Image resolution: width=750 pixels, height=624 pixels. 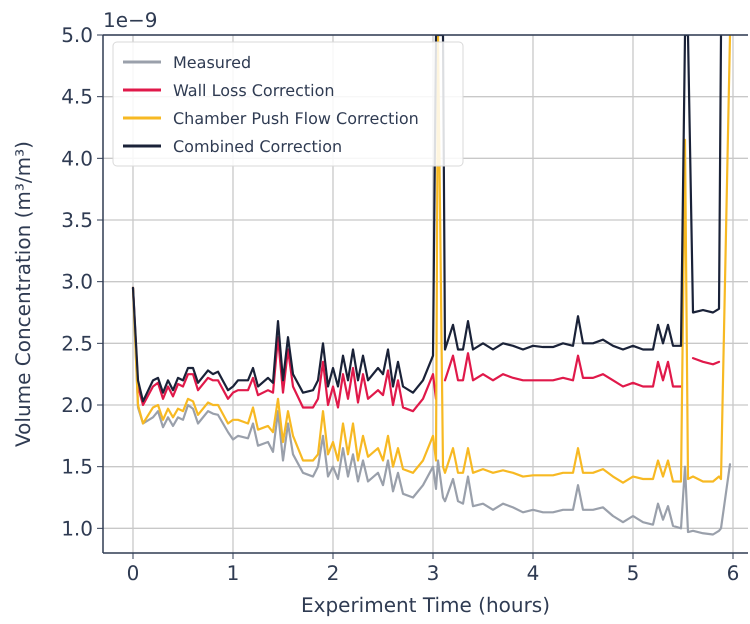 I want to click on y-tick-label: 3.5, so click(x=77, y=220).